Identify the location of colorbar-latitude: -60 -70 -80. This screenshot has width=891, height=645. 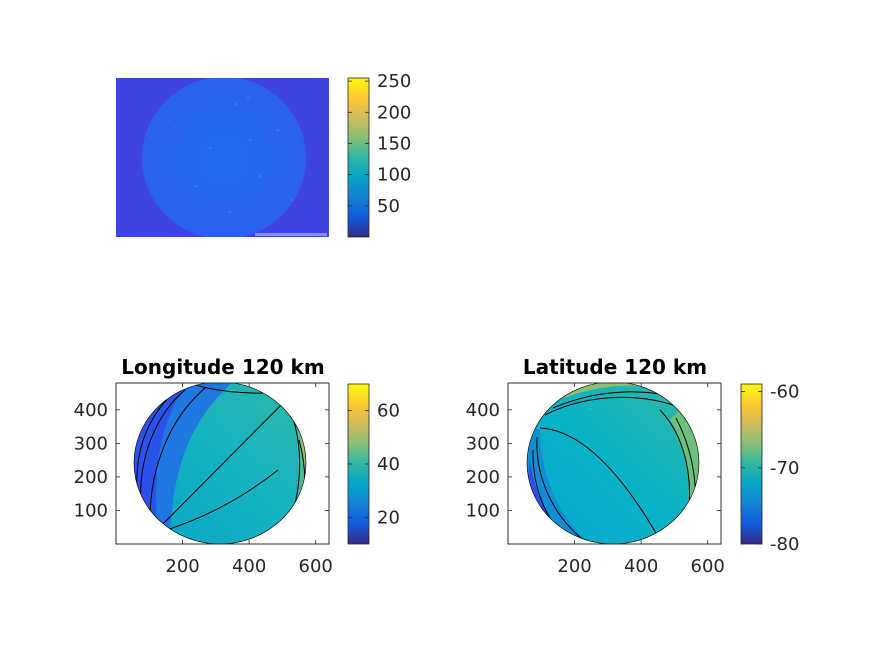
(769, 468).